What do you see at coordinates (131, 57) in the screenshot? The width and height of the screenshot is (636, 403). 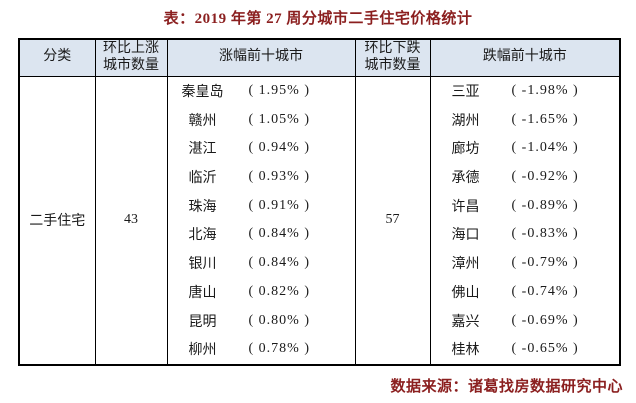 I see `header-up-count: 环比上涨 城市数量` at bounding box center [131, 57].